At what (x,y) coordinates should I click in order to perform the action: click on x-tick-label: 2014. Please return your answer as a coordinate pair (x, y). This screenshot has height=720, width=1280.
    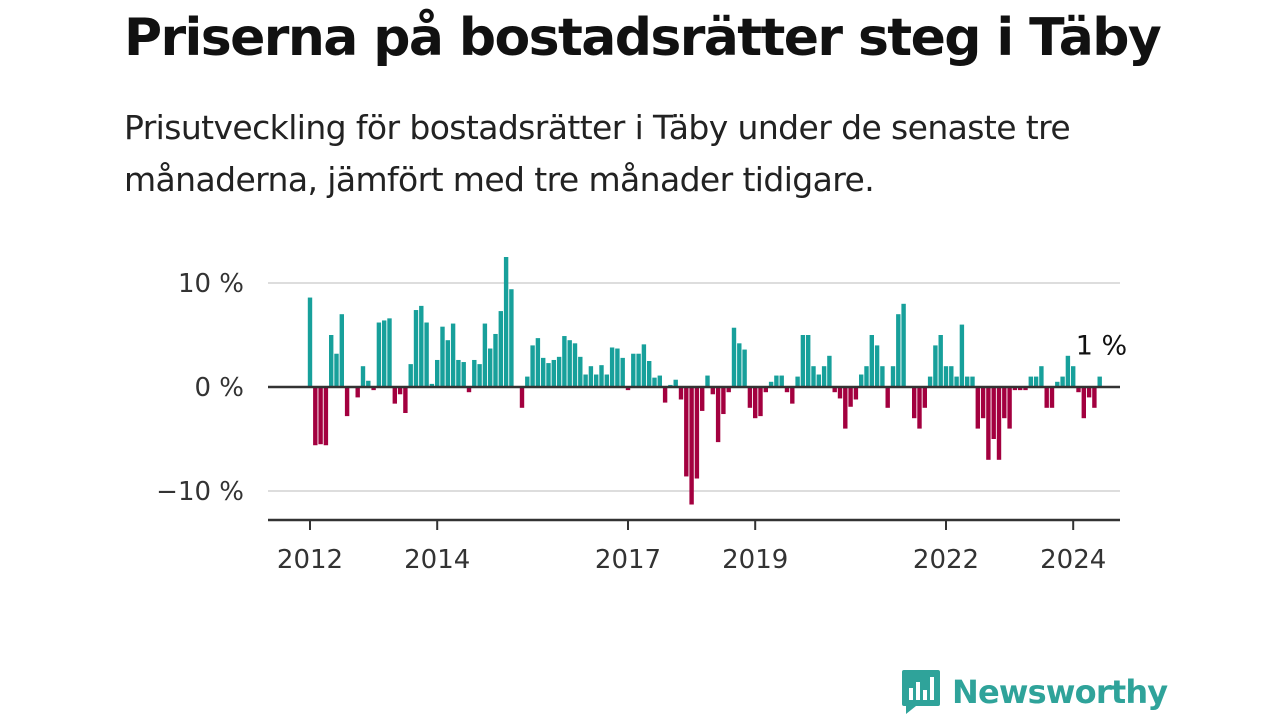
    Looking at the image, I should click on (437, 560).